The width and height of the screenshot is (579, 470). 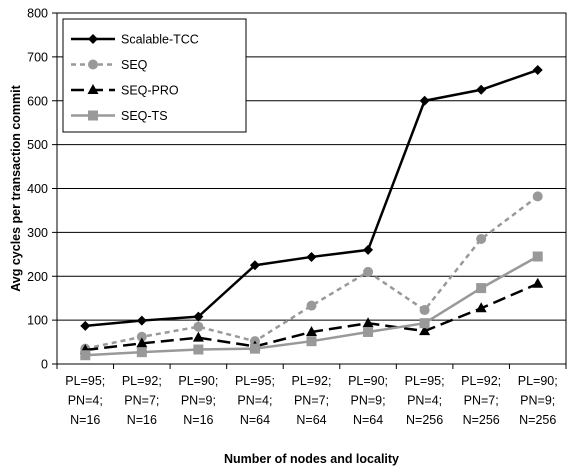 What do you see at coordinates (160, 40) in the screenshot?
I see `legend-label: Scalable-TCC` at bounding box center [160, 40].